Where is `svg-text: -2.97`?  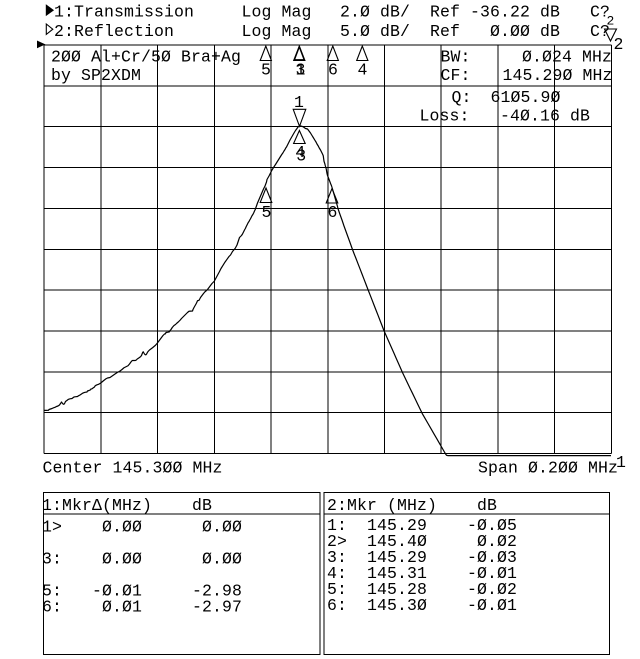 svg-text: -2.97 is located at coordinates (217, 607).